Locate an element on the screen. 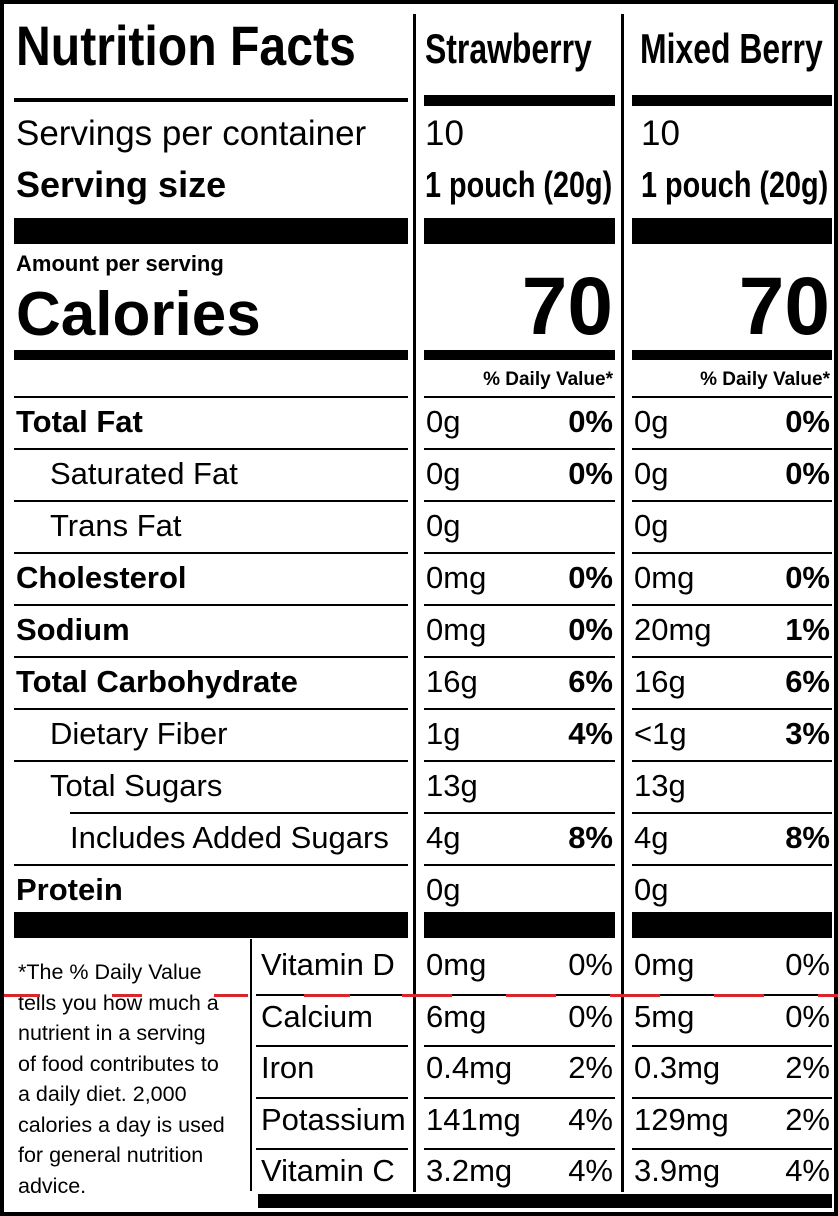  nutrient-name: Saturated Fat is located at coordinates (144, 473).